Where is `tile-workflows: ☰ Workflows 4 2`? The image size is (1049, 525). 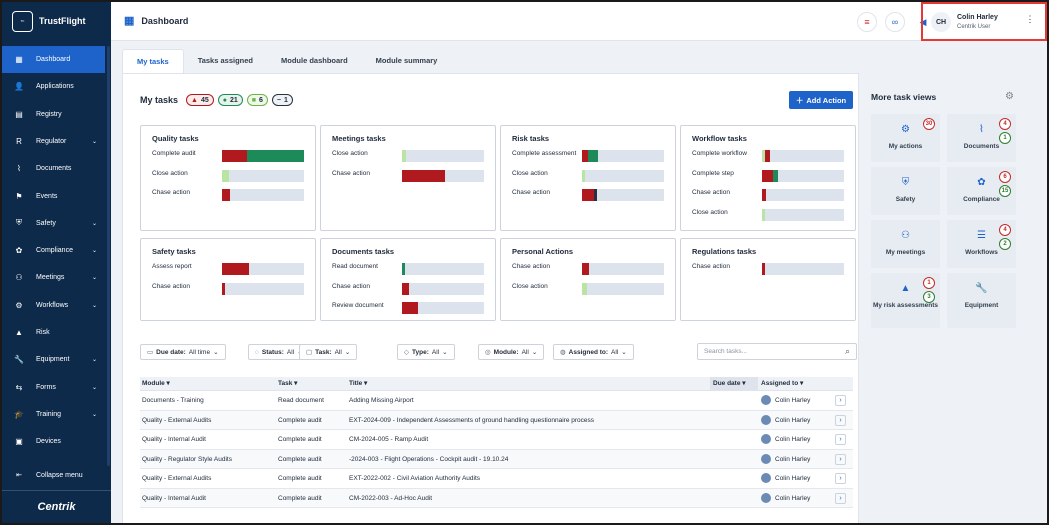 tile-workflows: ☰ Workflows 4 2 is located at coordinates (981, 244).